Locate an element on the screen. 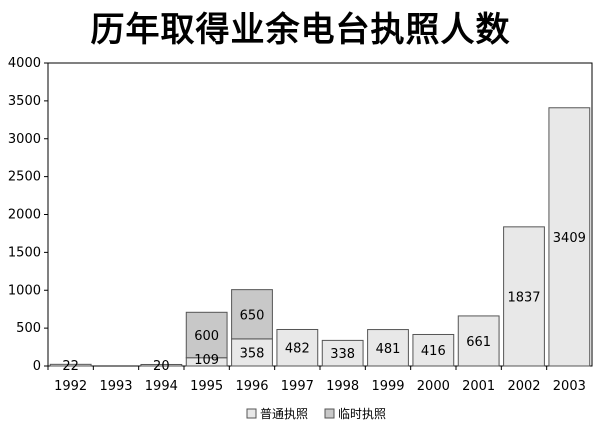 This screenshot has width=601, height=431. data-label-1996-temporary: 650 is located at coordinates (252, 315).